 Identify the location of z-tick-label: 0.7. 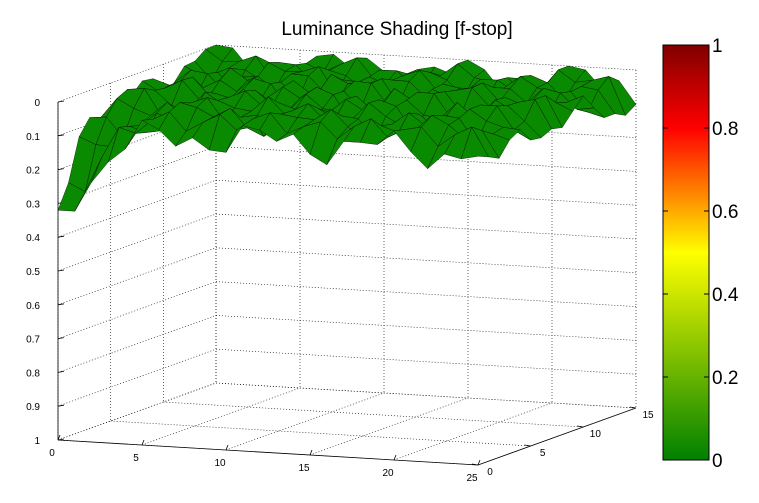
(33, 340).